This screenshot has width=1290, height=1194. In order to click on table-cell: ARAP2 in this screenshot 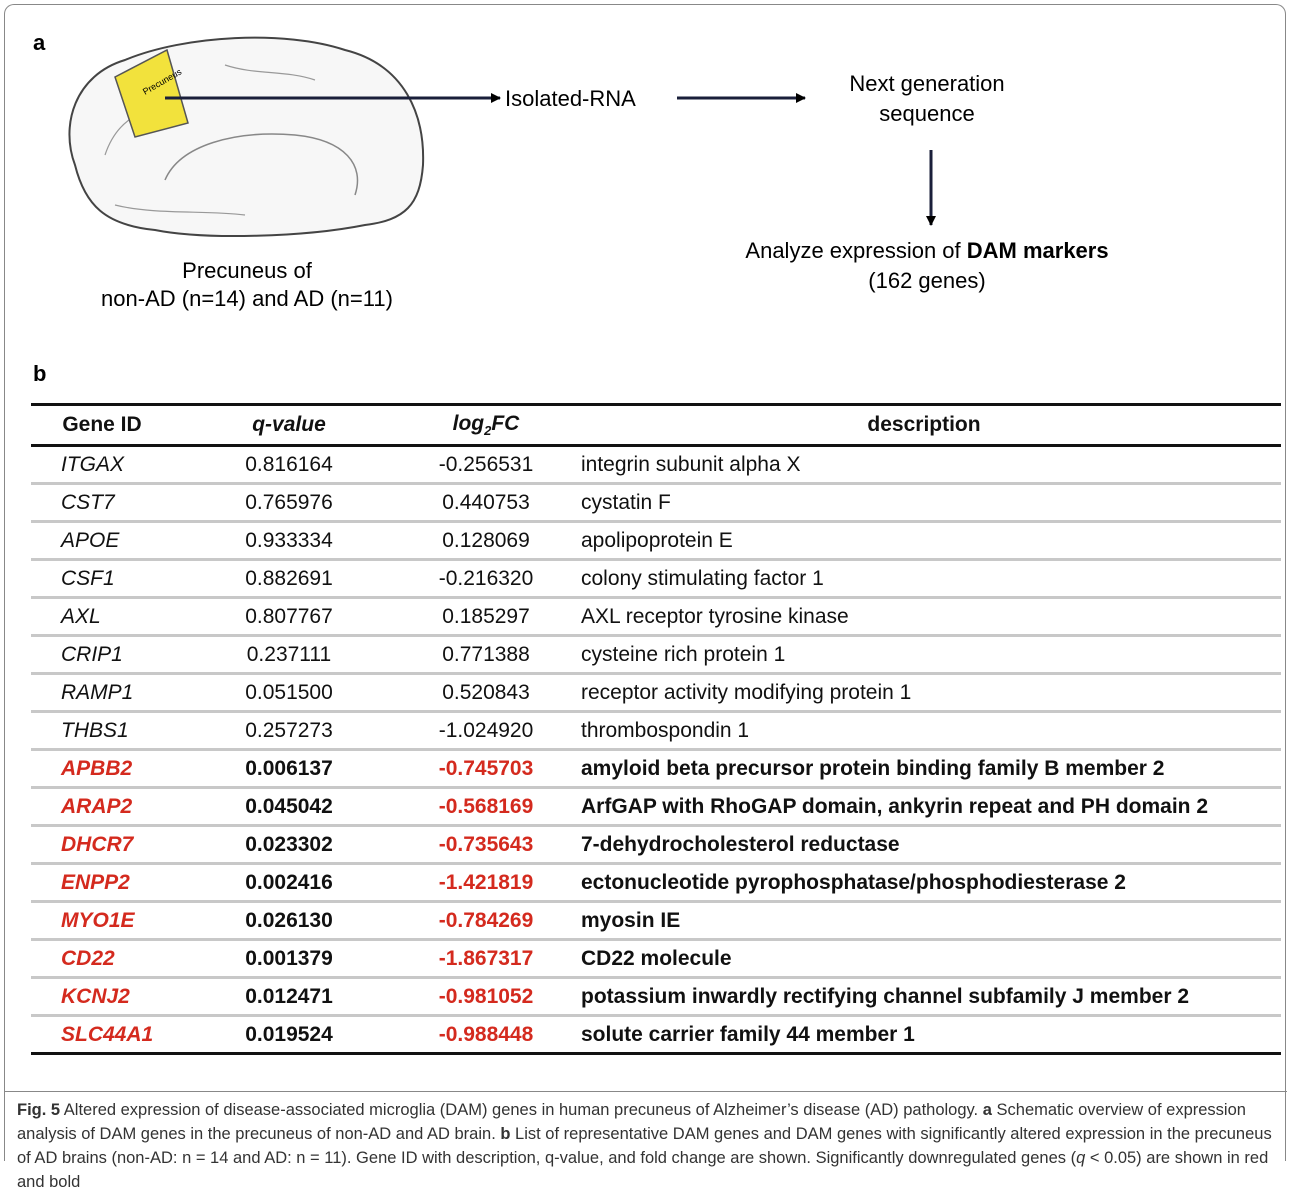, I will do `click(102, 807)`.